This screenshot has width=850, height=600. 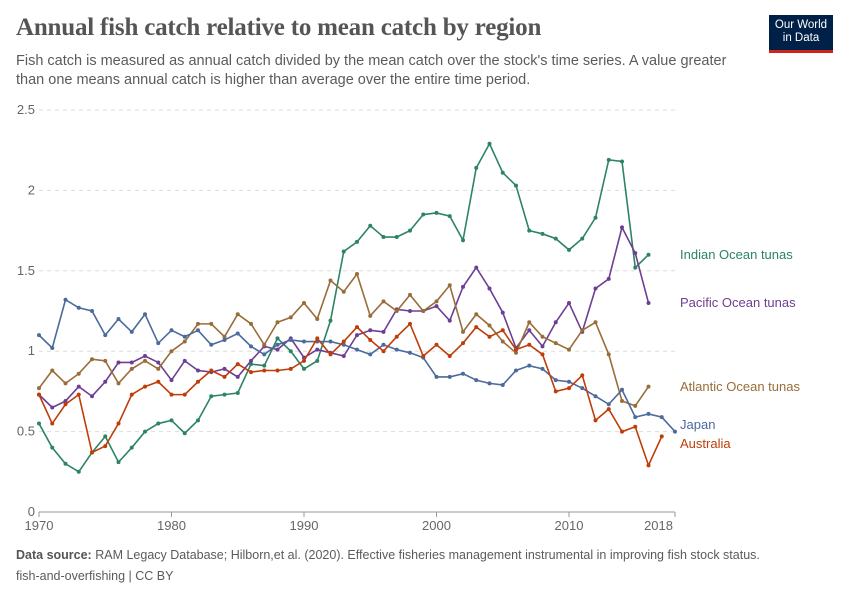 I want to click on y-tick-label: 1.5, so click(x=26, y=270).